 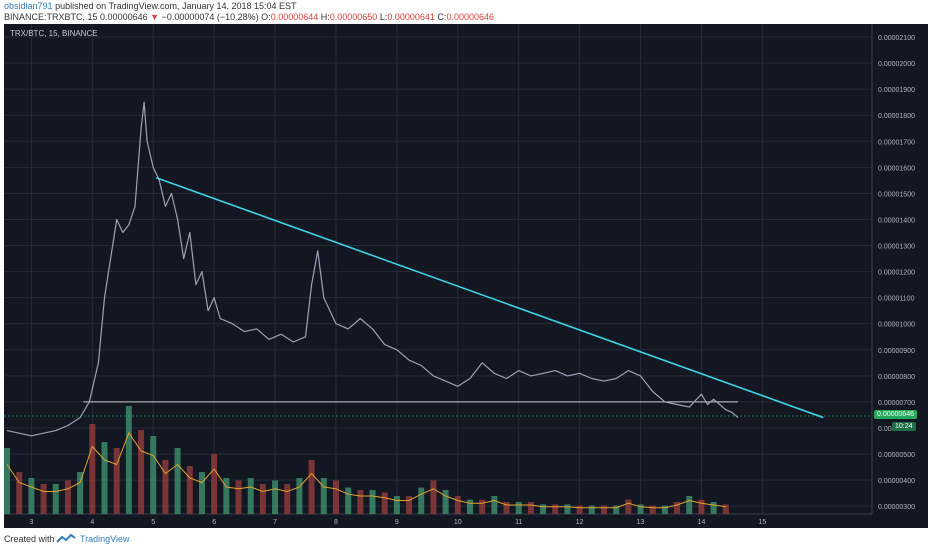 What do you see at coordinates (896, 325) in the screenshot?
I see `y-tick-label: 0.00001000` at bounding box center [896, 325].